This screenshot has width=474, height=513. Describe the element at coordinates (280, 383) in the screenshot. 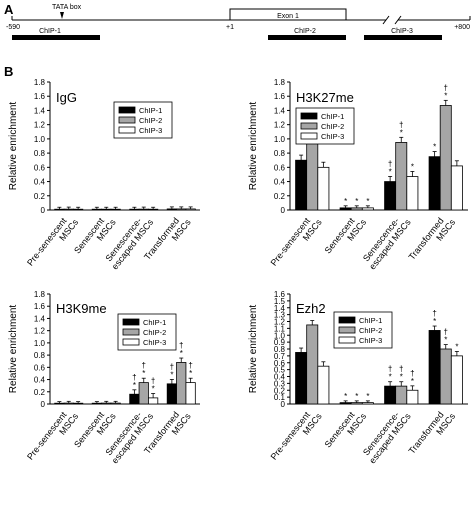

I see `y-tick-label: 0.3` at that location.